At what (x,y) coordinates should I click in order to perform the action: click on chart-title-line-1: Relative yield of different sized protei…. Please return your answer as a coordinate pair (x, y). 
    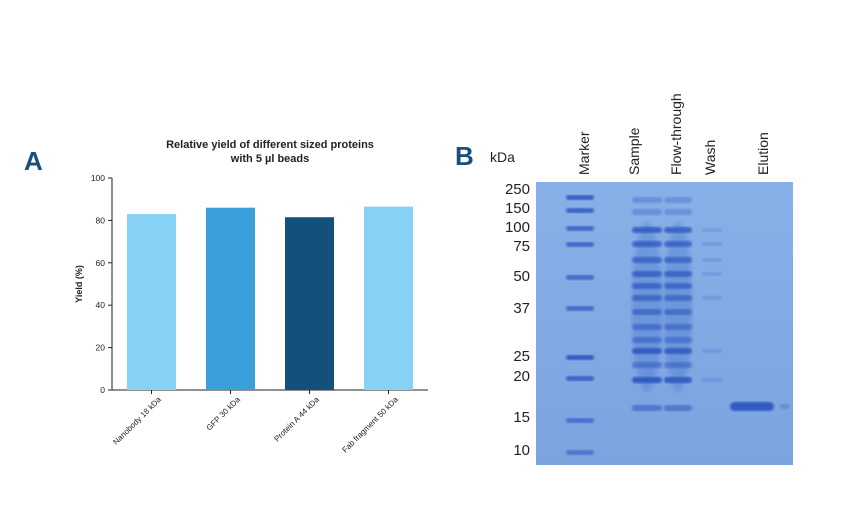
    Looking at the image, I should click on (270, 145).